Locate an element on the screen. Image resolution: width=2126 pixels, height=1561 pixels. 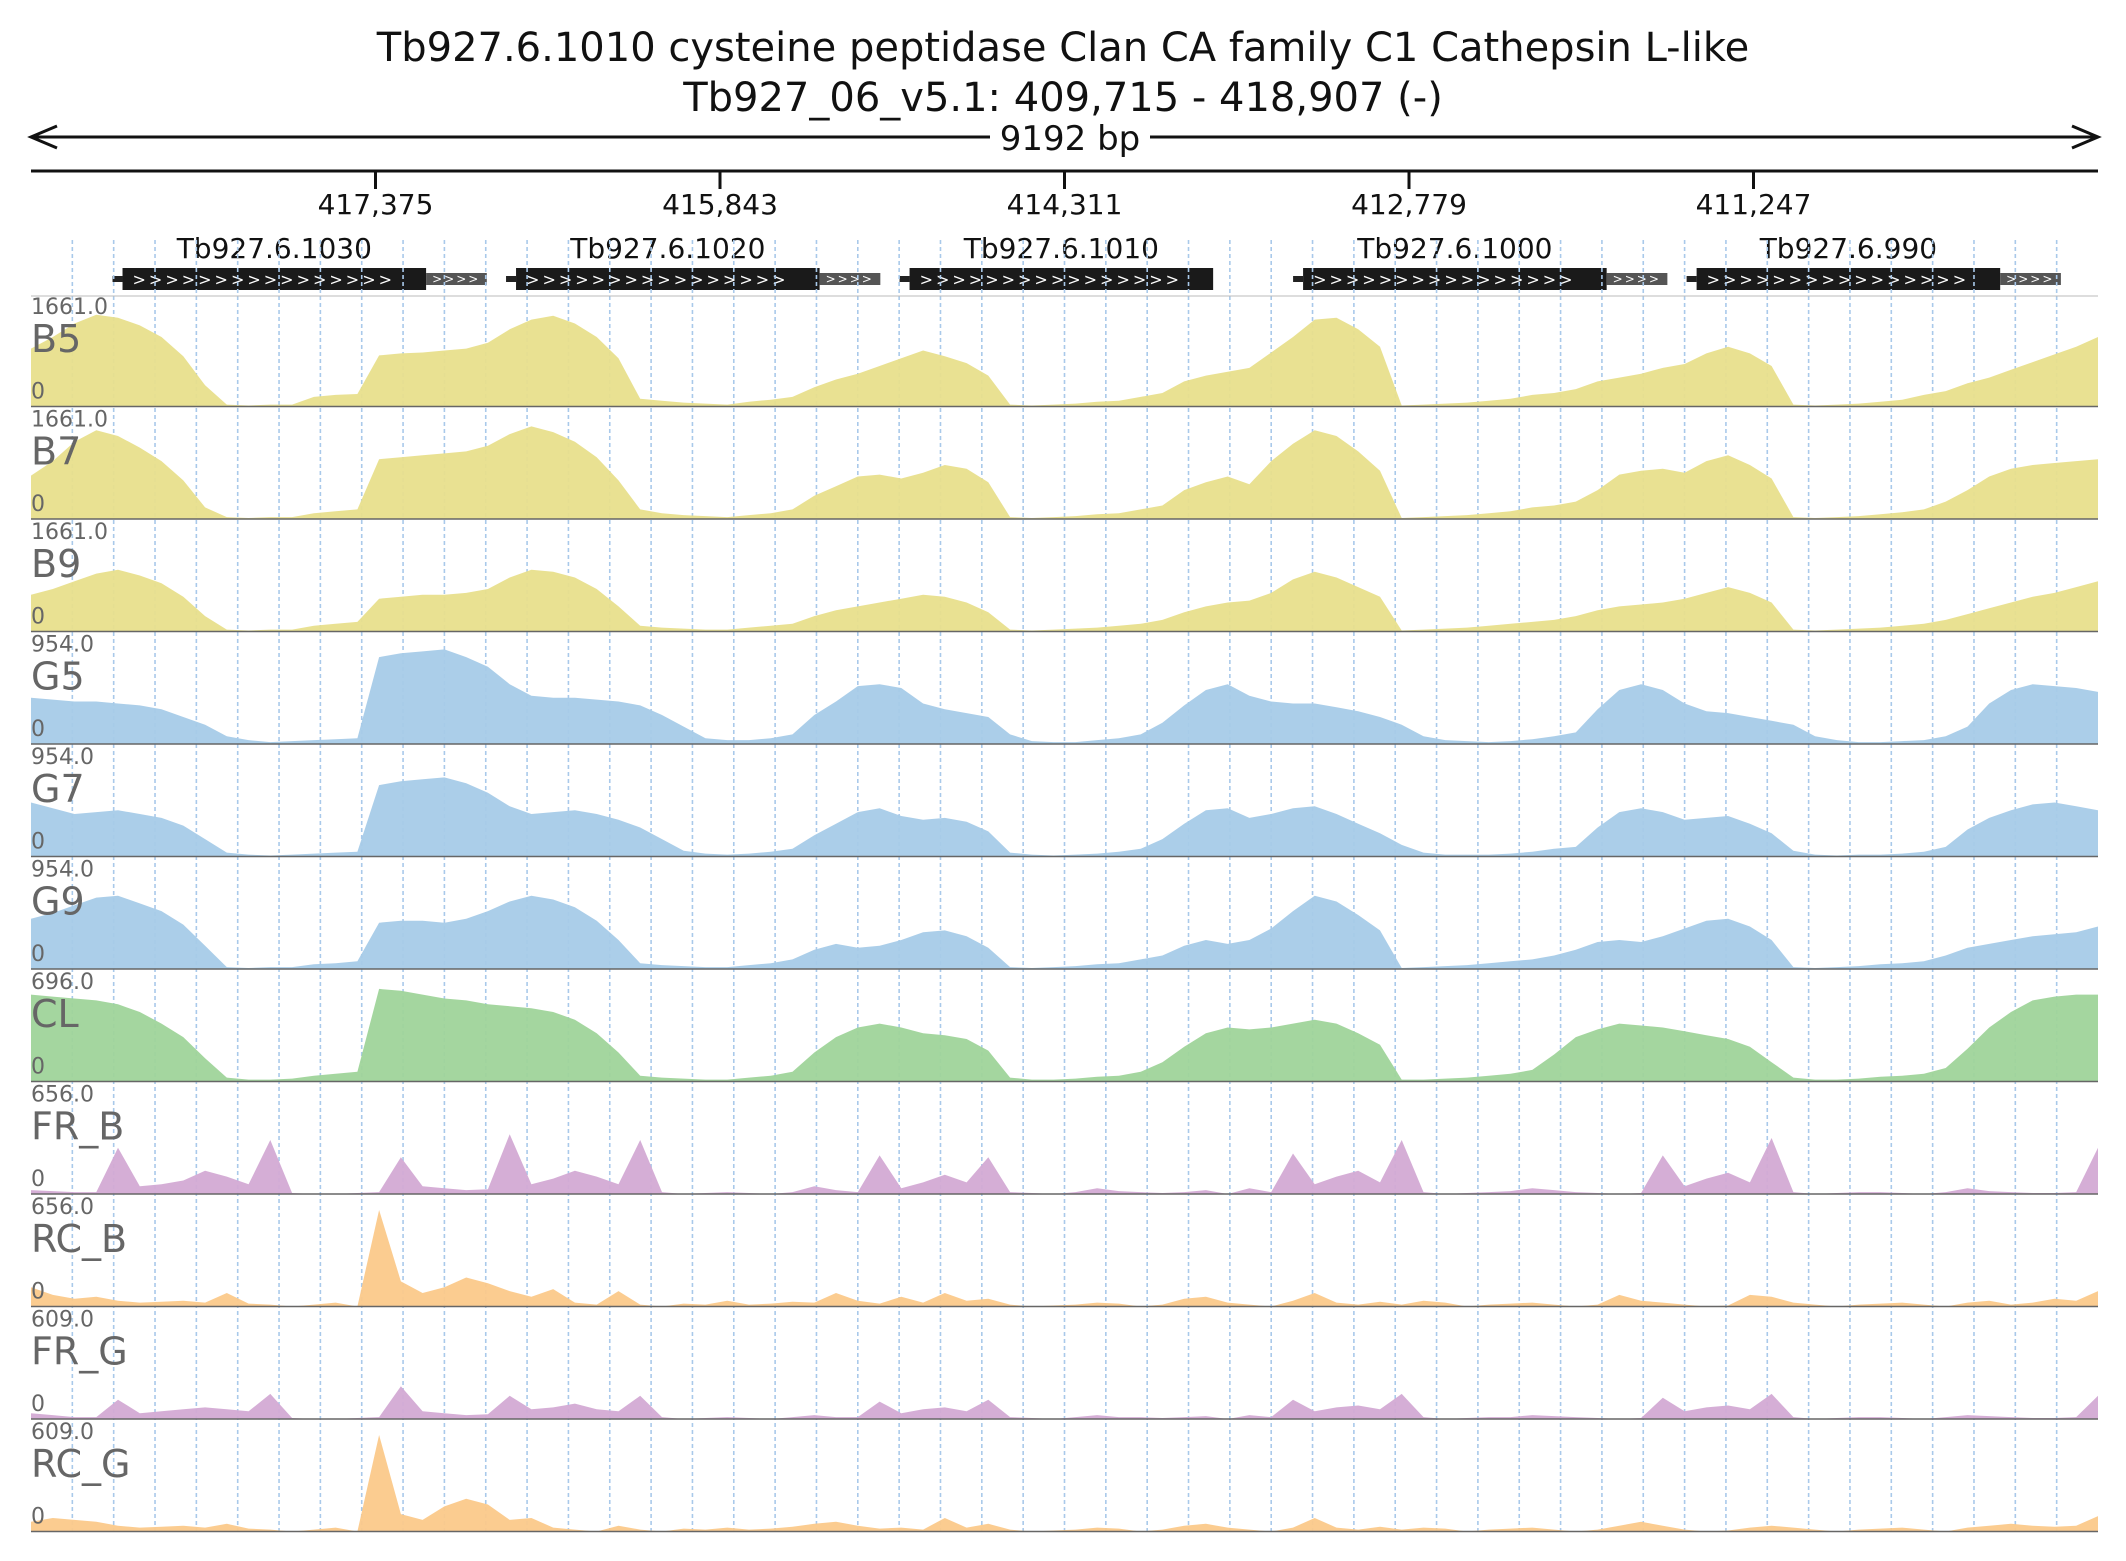
track-name: CL is located at coordinates (55, 1014).